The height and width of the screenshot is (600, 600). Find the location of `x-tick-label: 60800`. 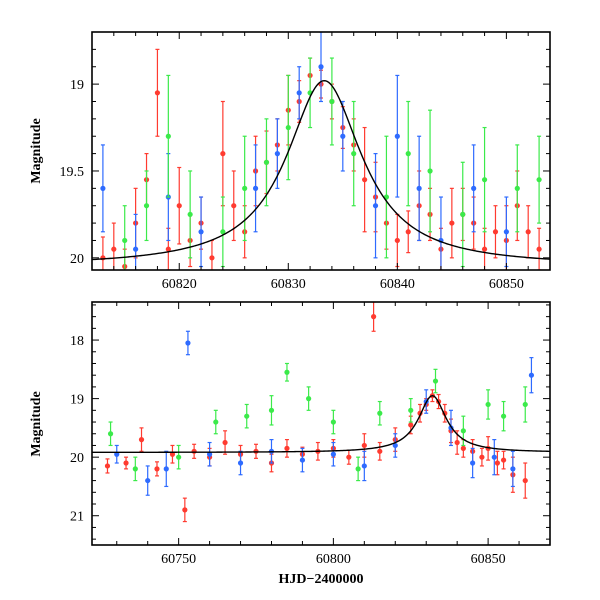

x-tick-label: 60800 is located at coordinates (333, 559).